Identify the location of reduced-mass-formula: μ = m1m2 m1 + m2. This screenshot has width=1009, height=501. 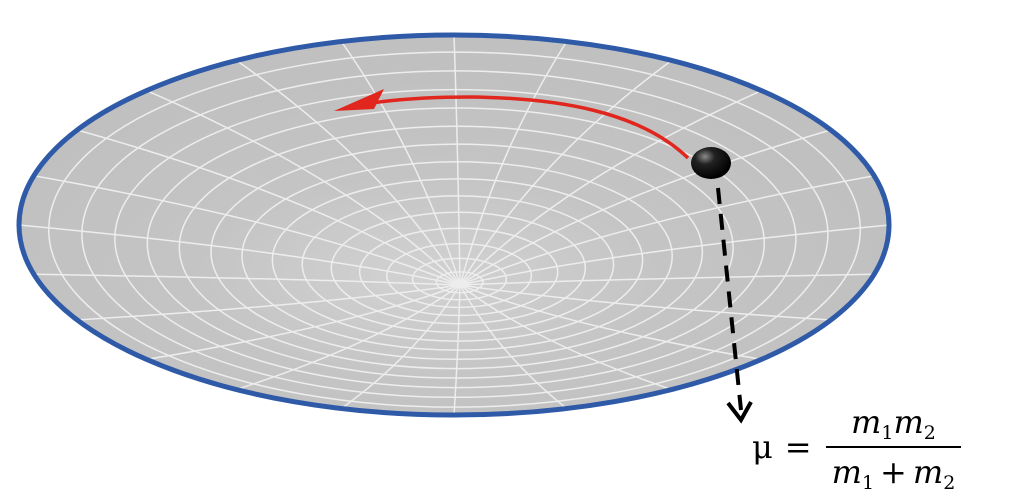
(857, 447).